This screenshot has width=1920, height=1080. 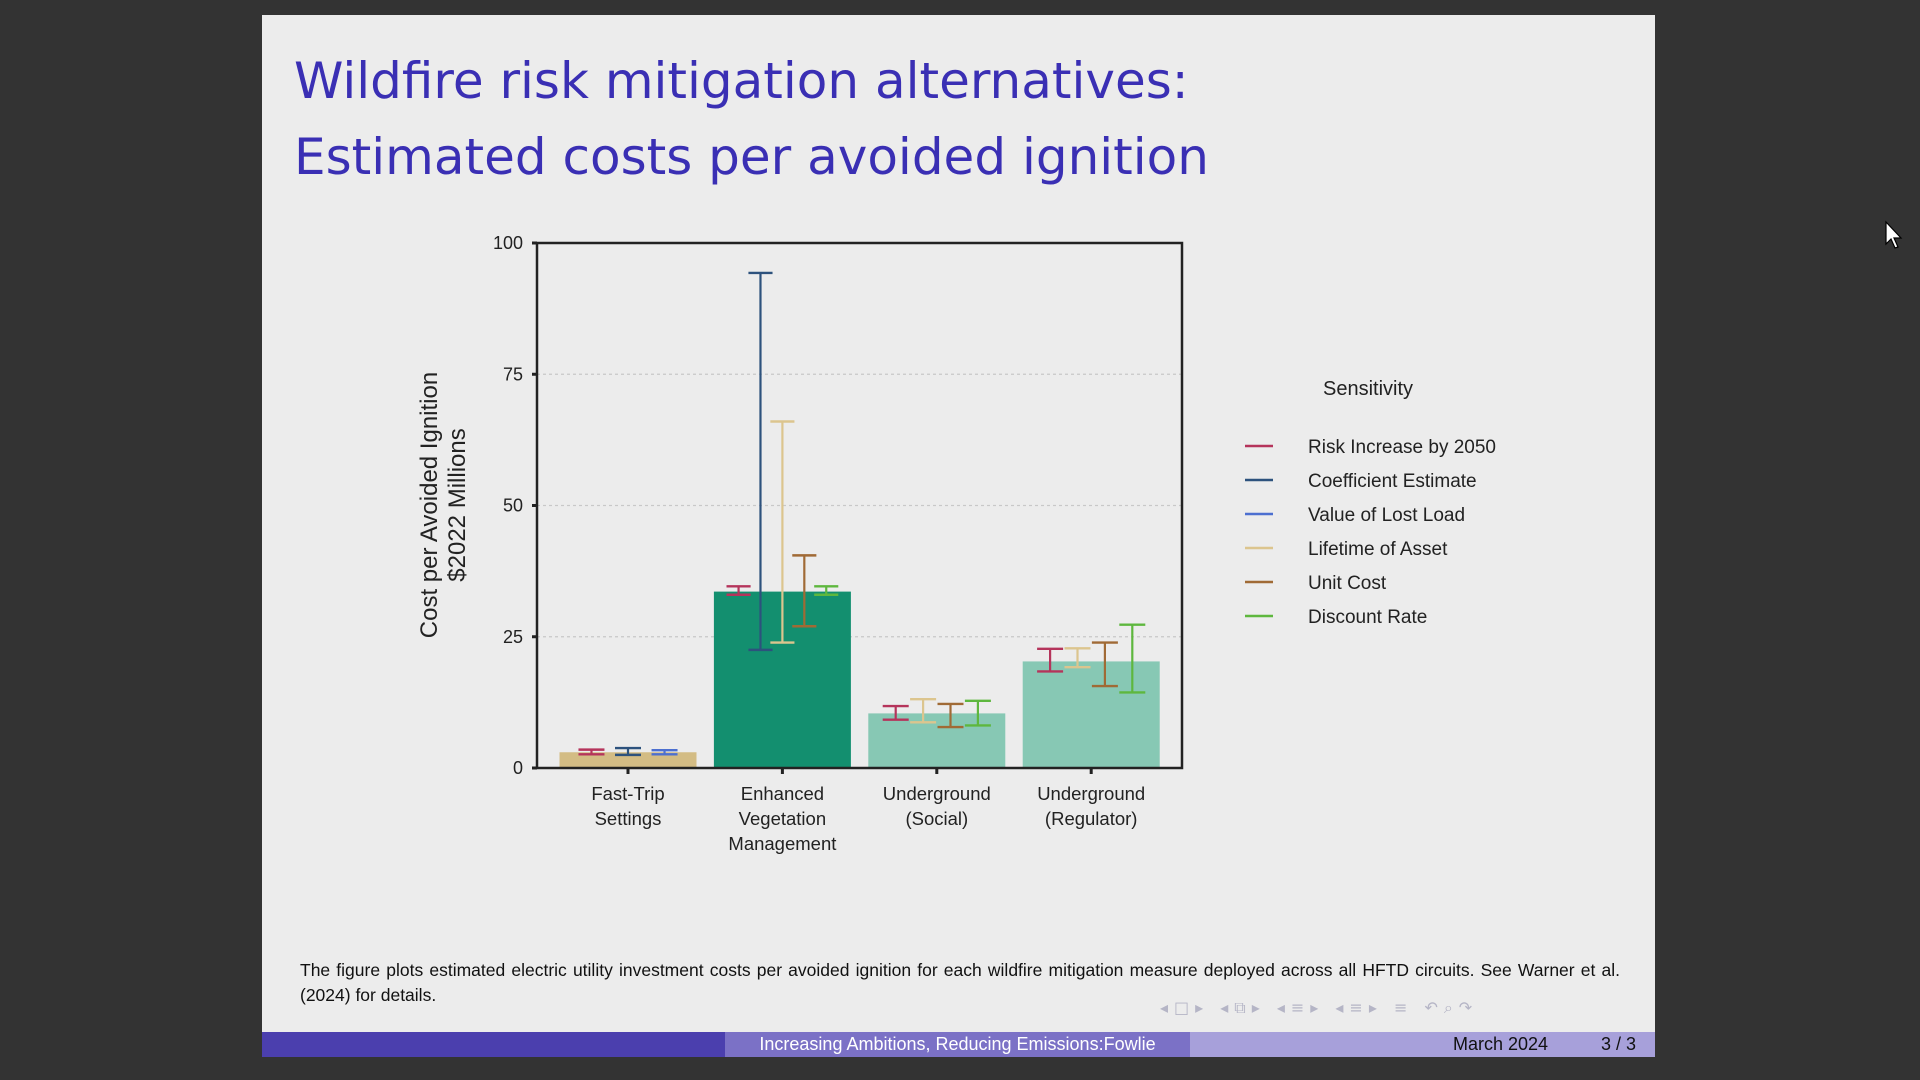 I want to click on legend-label: Value of Lost Load, so click(x=1386, y=515).